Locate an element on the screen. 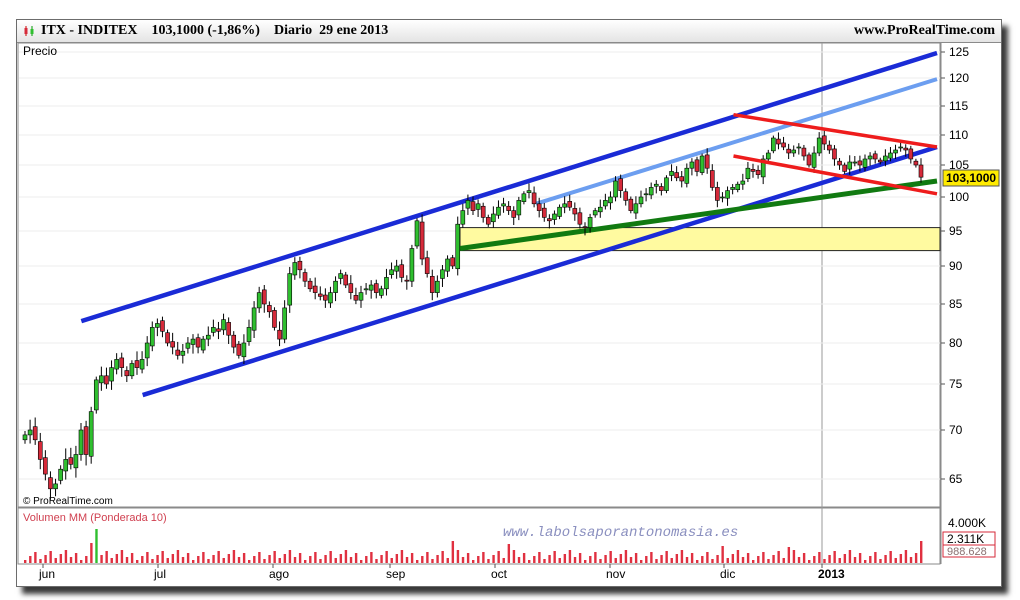  last-price-tag: 103,1000 is located at coordinates (971, 178).